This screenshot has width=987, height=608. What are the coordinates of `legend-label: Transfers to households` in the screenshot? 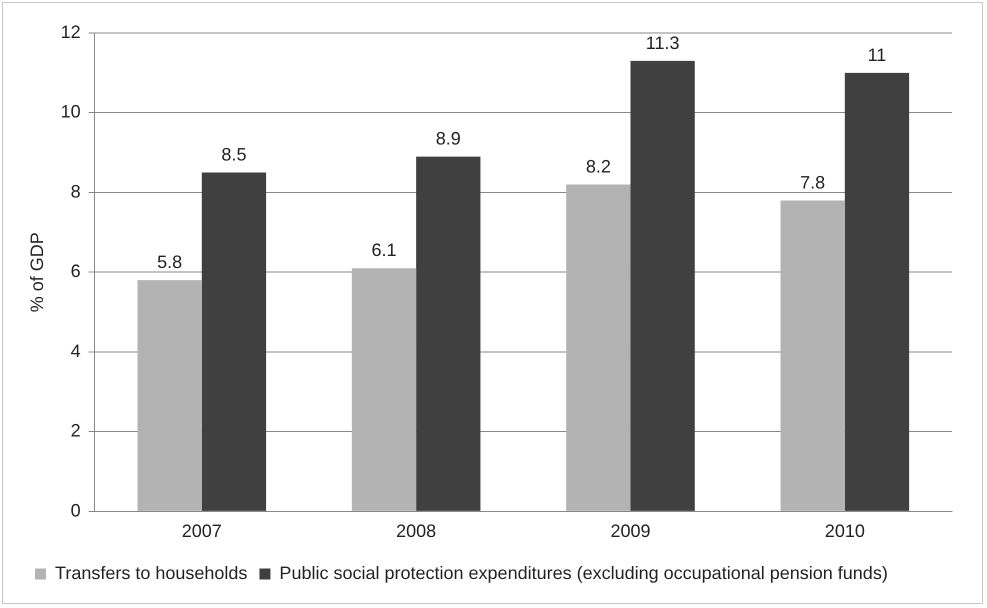 It's located at (151, 572).